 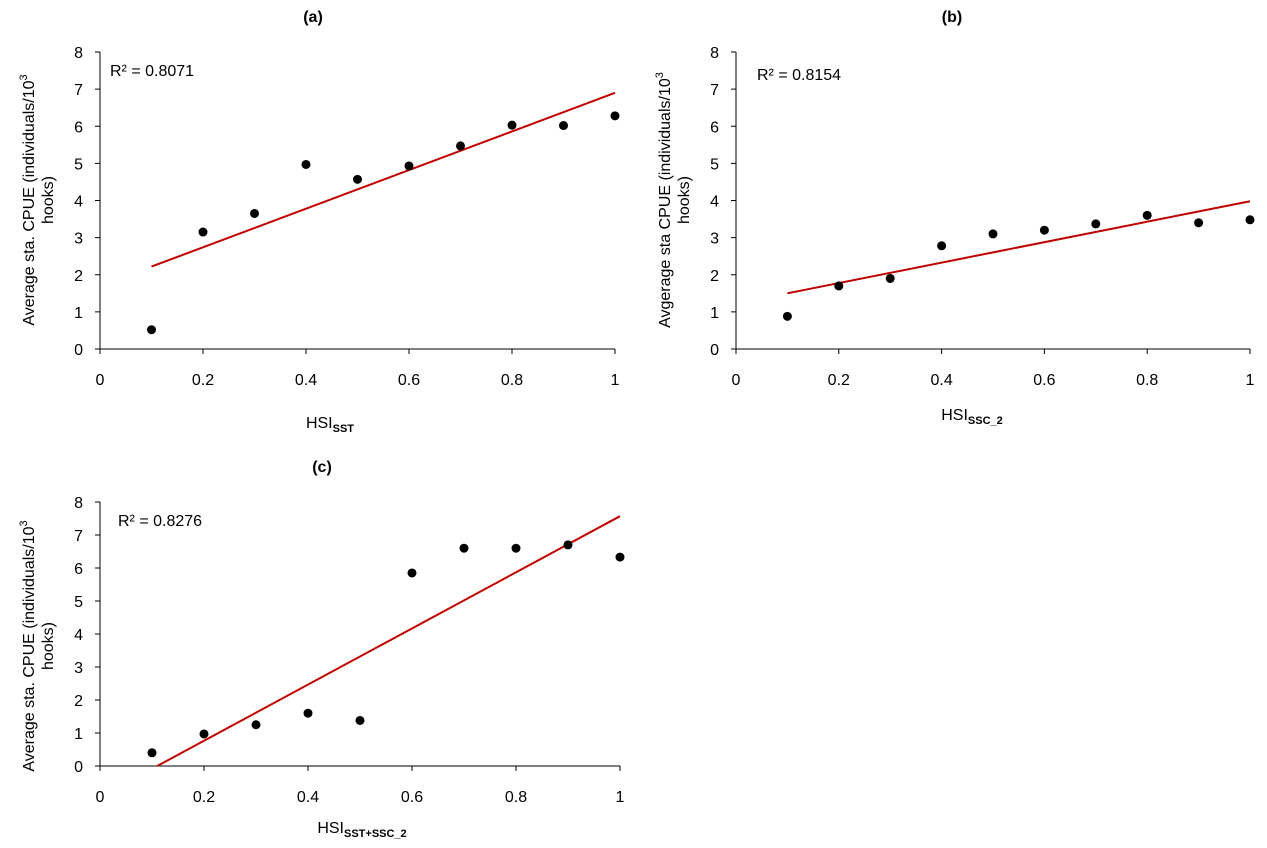 What do you see at coordinates (799, 75) in the screenshot?
I see `r-squared-label: R² = 0.8154` at bounding box center [799, 75].